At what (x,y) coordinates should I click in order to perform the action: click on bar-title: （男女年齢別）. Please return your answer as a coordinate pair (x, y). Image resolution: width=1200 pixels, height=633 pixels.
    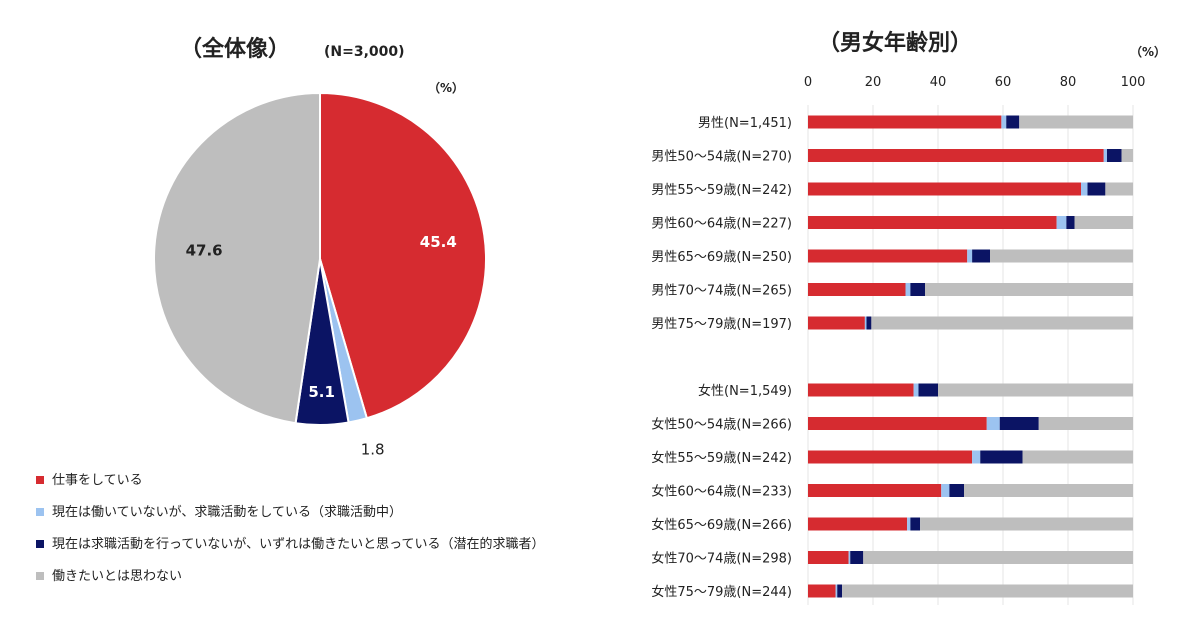
    Looking at the image, I should click on (895, 43).